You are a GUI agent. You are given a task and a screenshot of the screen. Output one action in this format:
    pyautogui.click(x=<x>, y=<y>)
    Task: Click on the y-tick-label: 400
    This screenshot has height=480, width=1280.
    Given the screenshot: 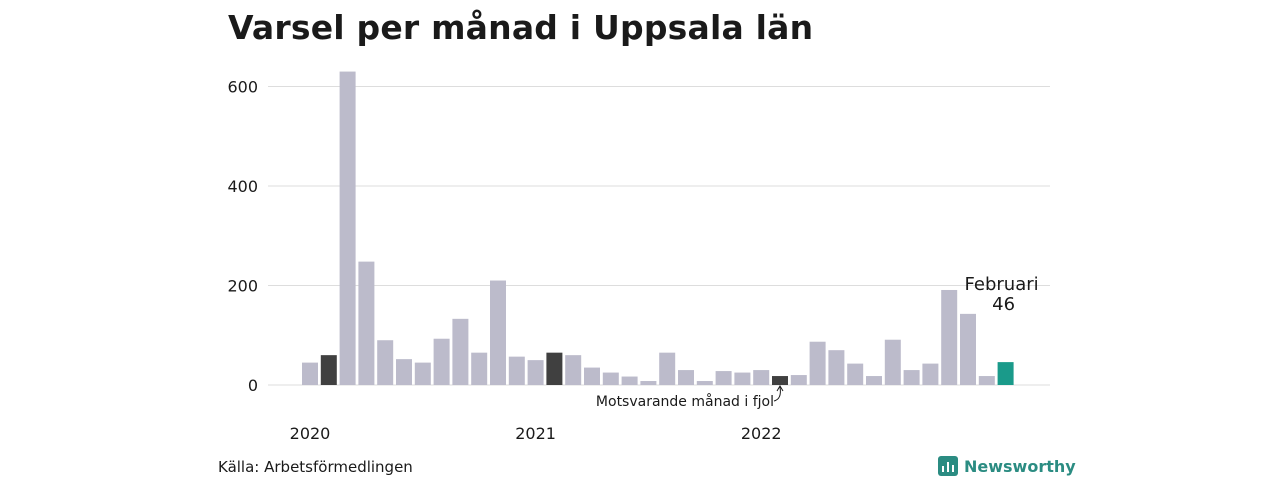 What is the action you would take?
    pyautogui.click(x=242, y=186)
    